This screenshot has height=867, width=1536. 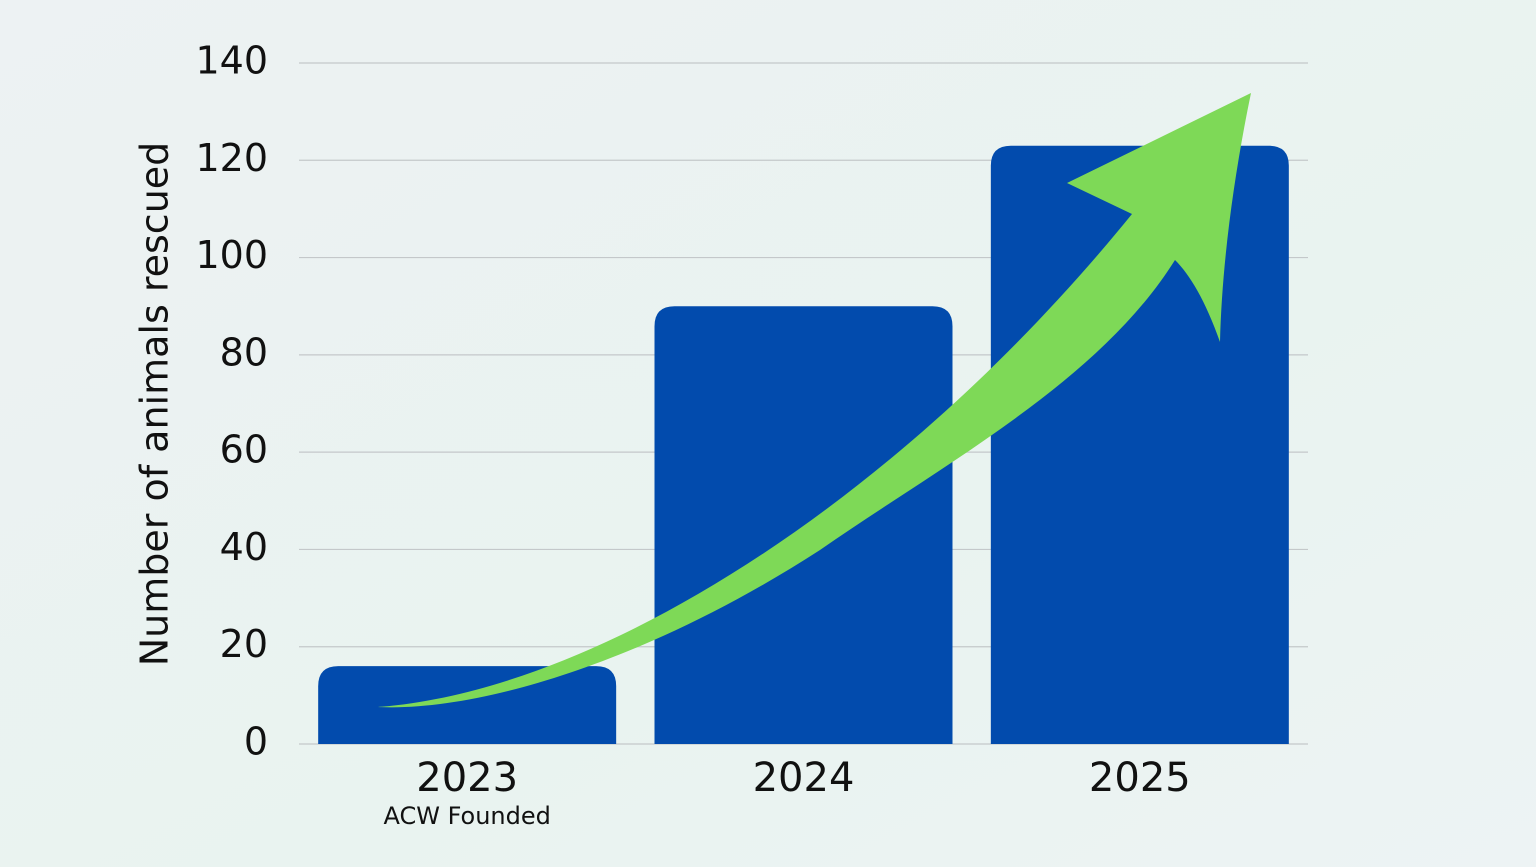 What do you see at coordinates (244, 352) in the screenshot?
I see `y-tick-label: 80` at bounding box center [244, 352].